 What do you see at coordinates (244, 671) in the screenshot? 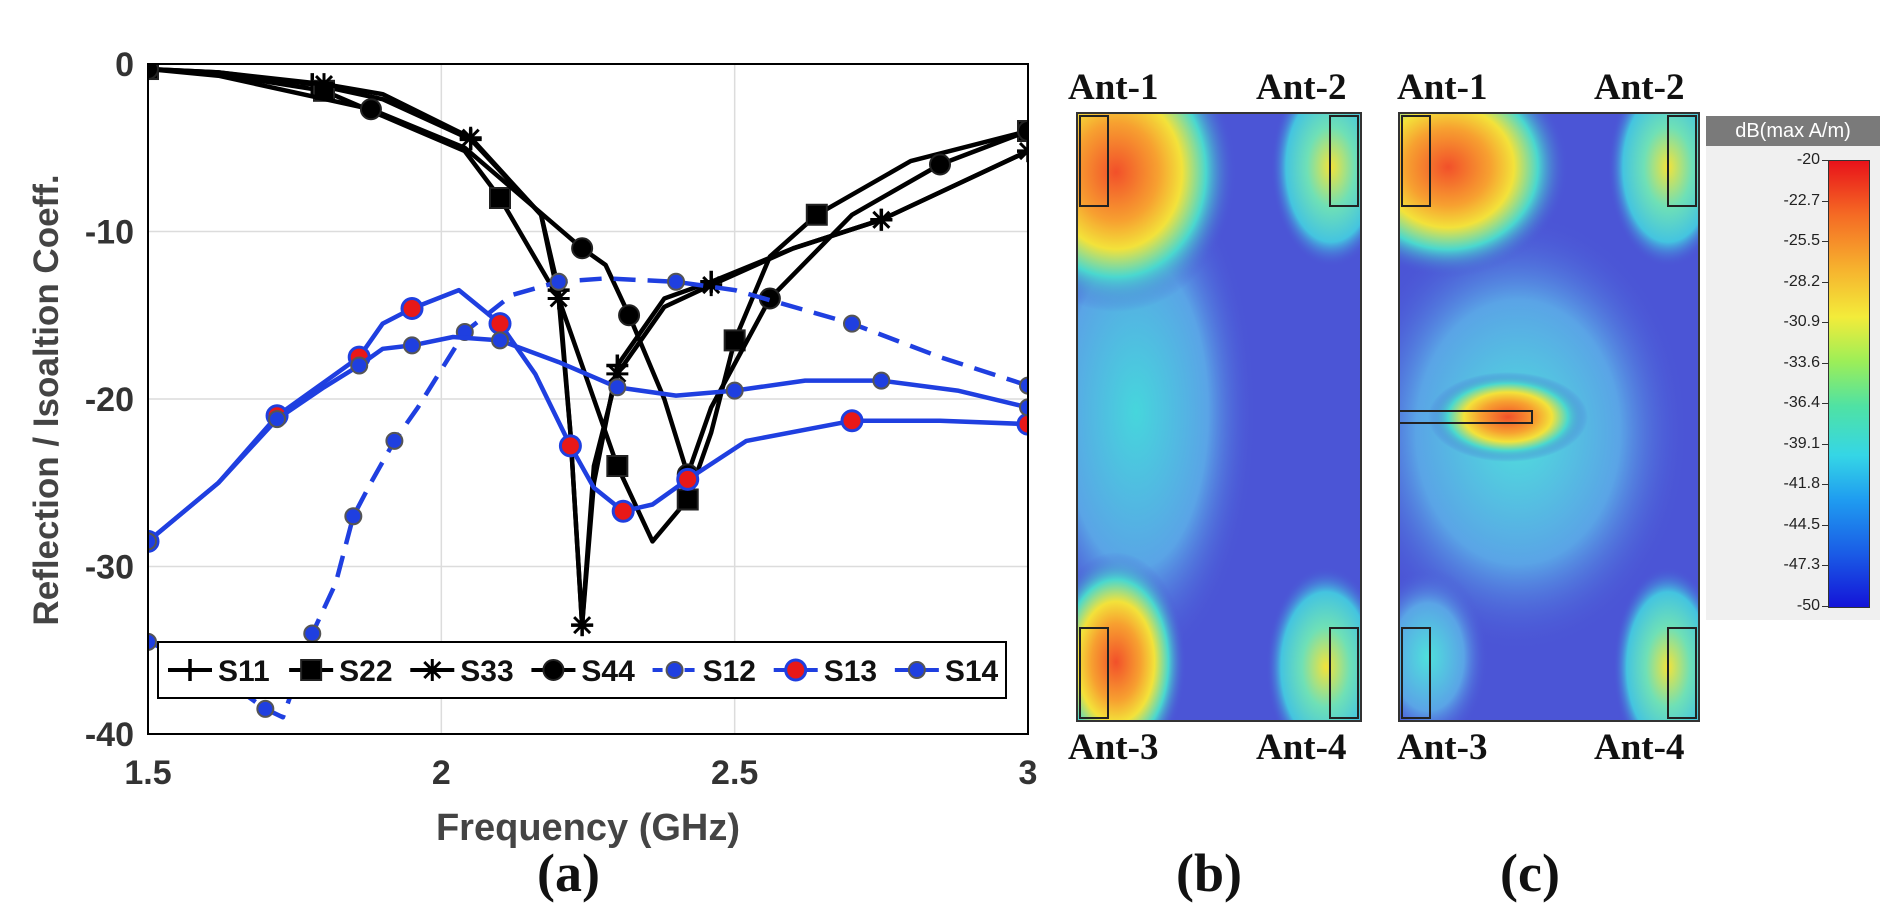
I see `legend-label: S11` at bounding box center [244, 671].